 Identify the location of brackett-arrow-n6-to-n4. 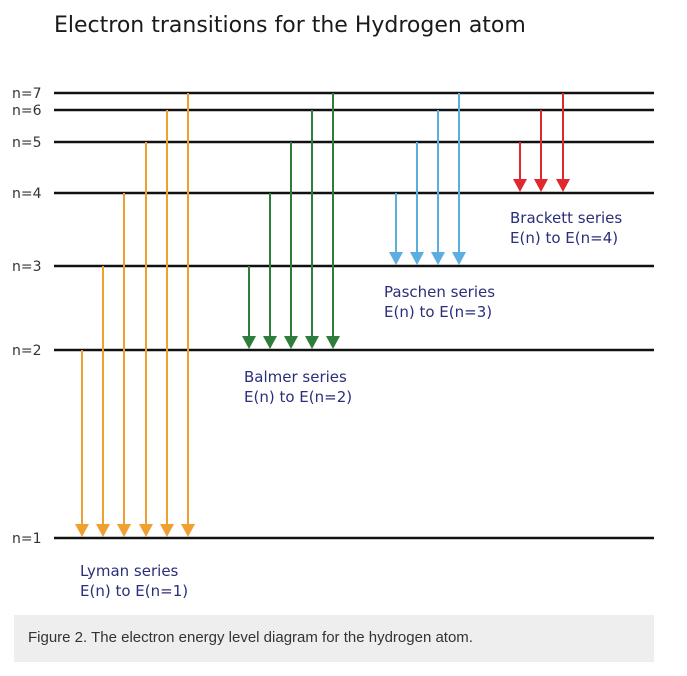
(541, 151).